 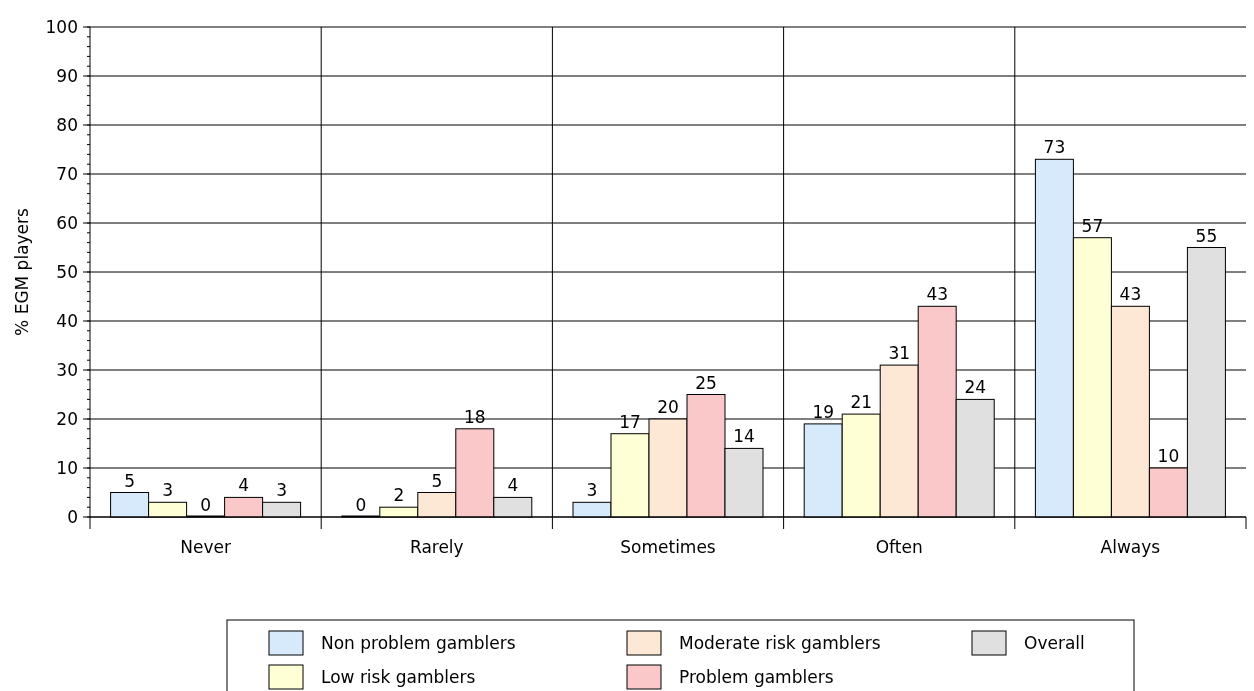 What do you see at coordinates (67, 271) in the screenshot?
I see `y-tick-label: 50` at bounding box center [67, 271].